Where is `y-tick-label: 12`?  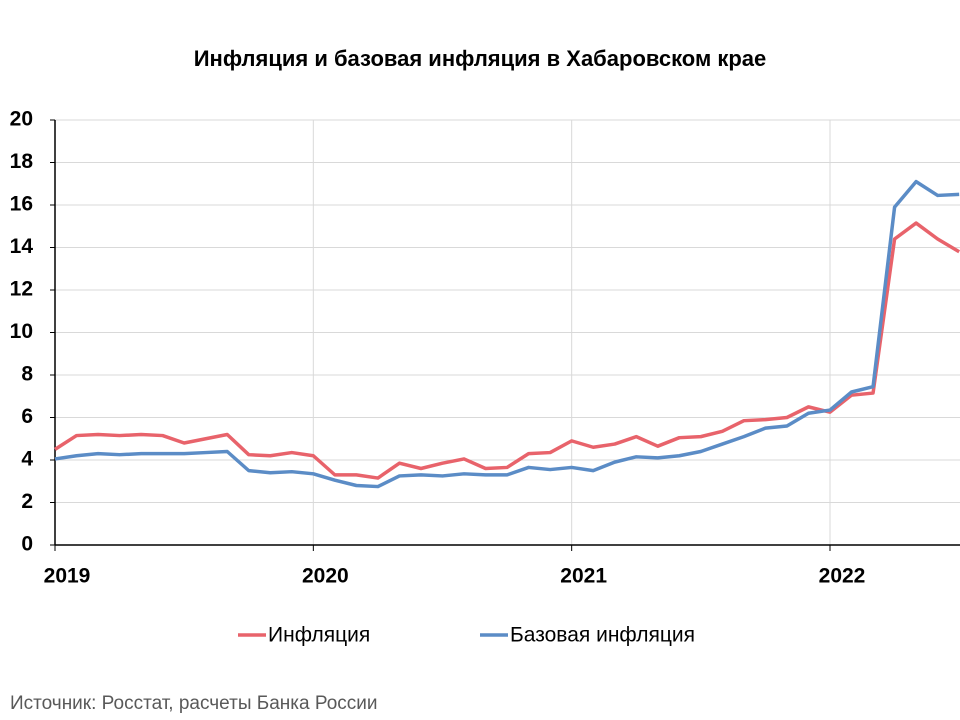
y-tick-label: 12 is located at coordinates (21, 289).